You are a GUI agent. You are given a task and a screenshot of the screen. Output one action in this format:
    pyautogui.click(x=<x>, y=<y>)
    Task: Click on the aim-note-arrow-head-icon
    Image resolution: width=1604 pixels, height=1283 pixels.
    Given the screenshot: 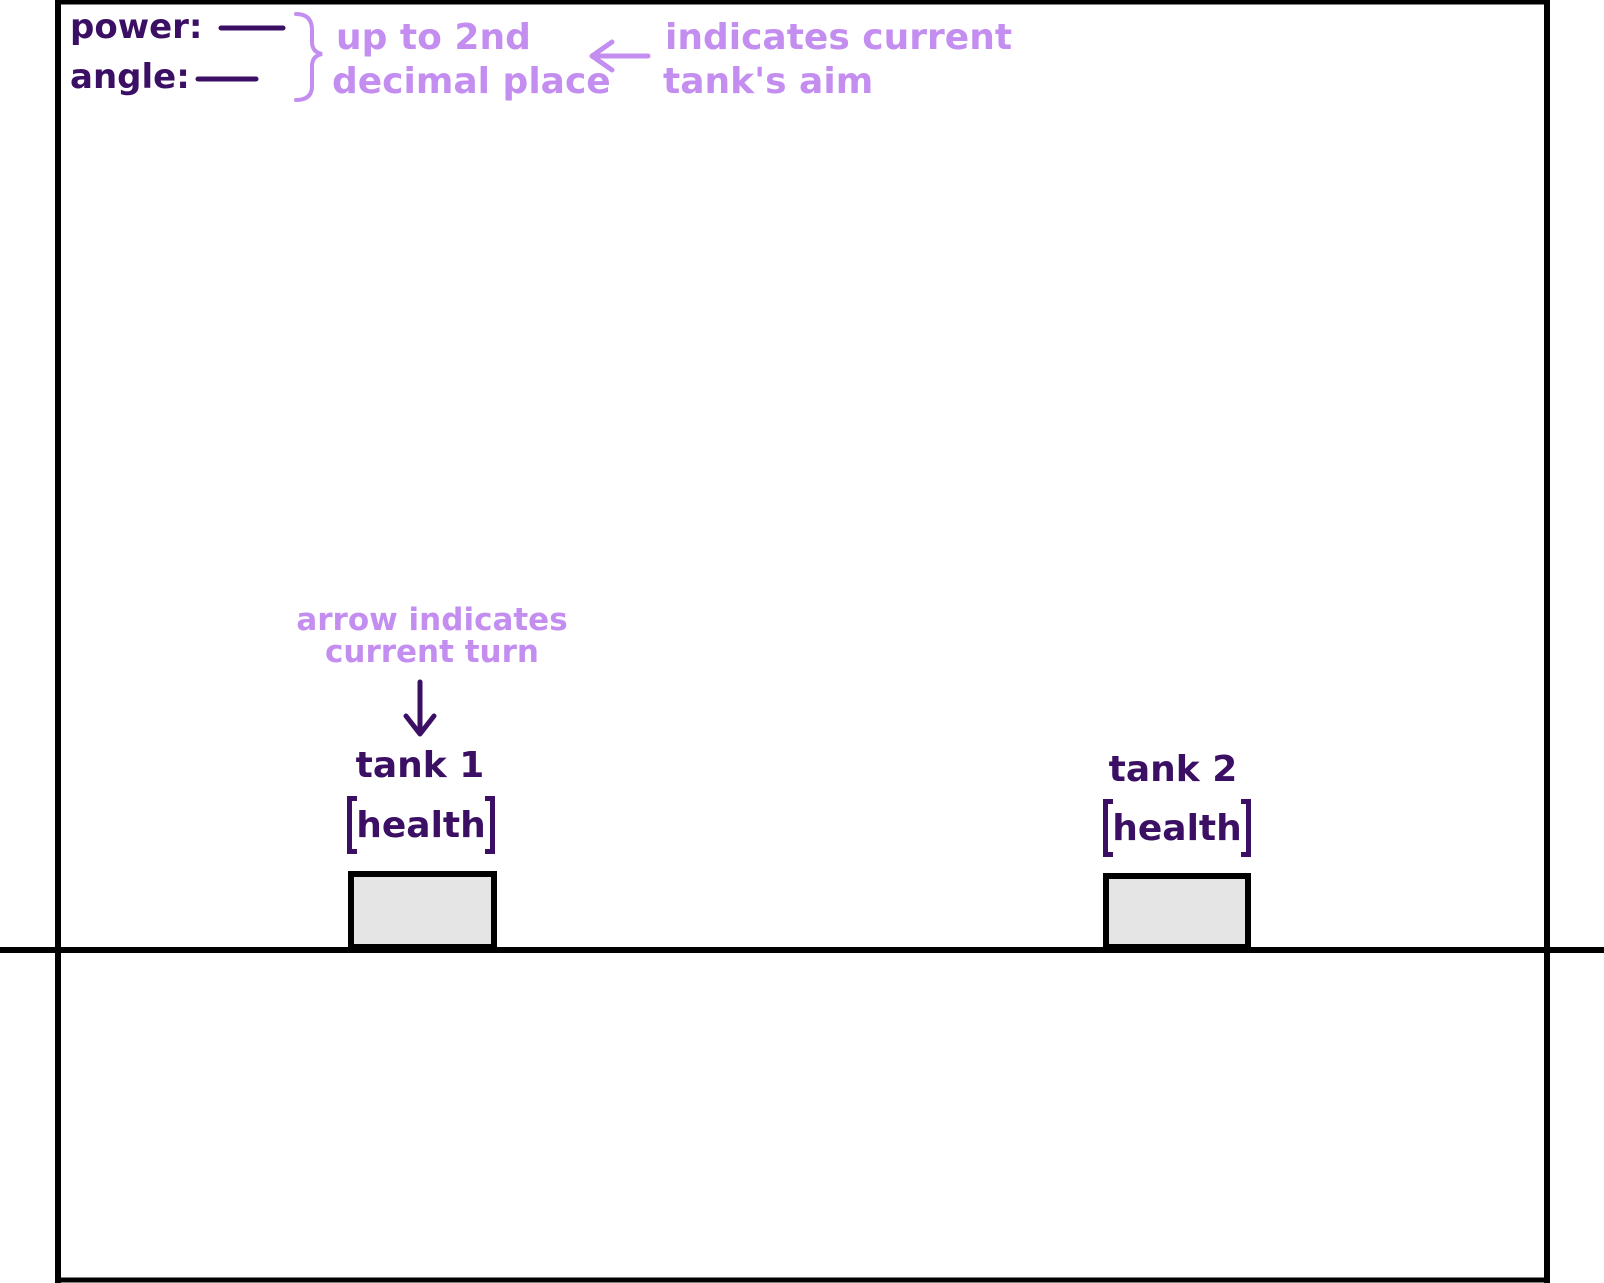 What is the action you would take?
    pyautogui.click(x=602, y=56)
    